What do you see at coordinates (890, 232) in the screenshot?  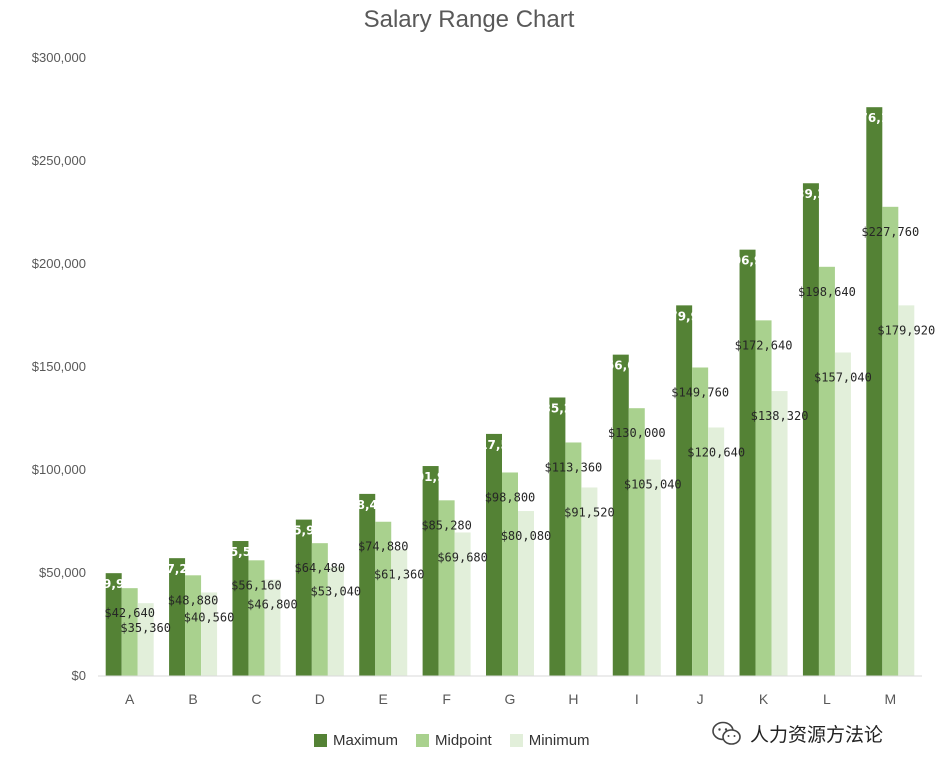 I see `data-label-midpoint: $227,760` at bounding box center [890, 232].